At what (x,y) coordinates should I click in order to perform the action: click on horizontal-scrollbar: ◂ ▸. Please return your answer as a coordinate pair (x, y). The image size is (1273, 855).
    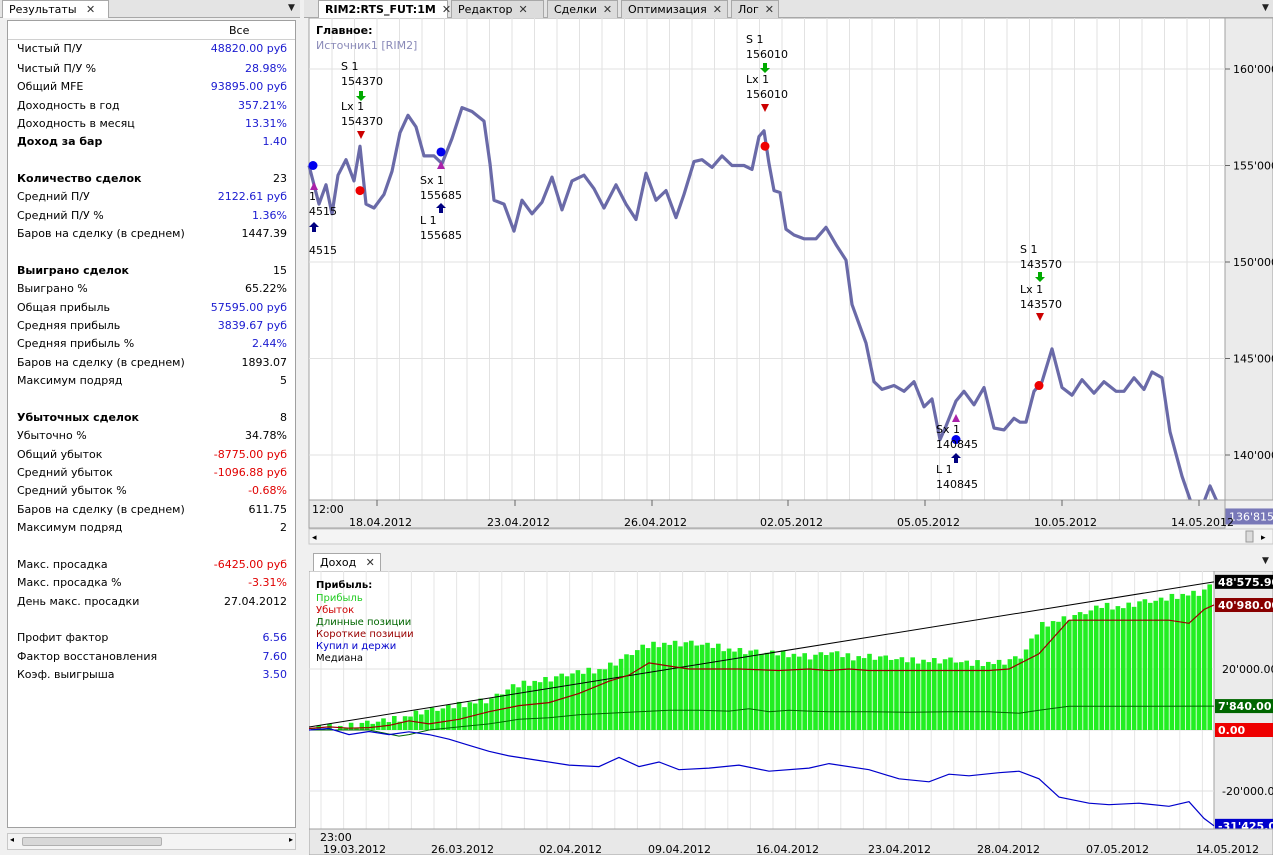
    Looking at the image, I should click on (151, 841).